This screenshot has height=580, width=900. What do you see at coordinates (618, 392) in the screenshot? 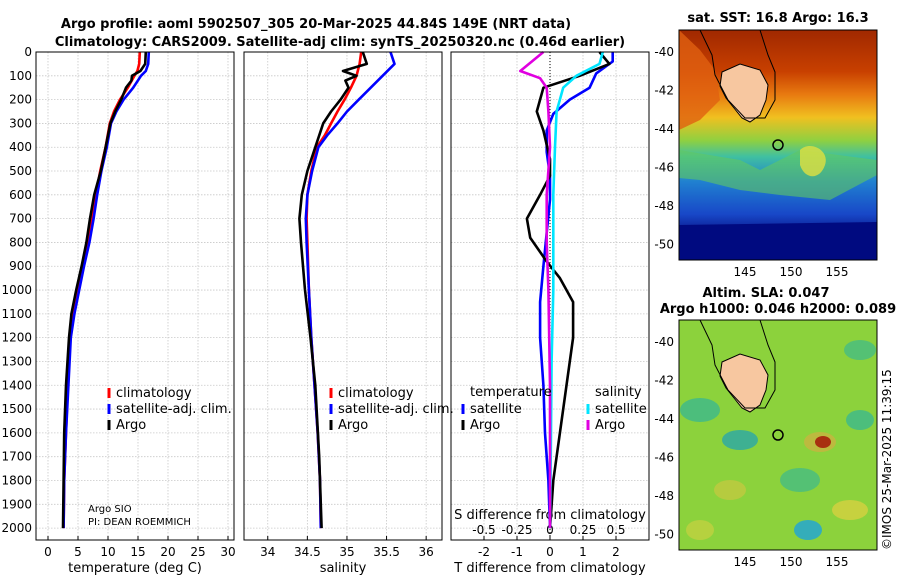
I see `legend-salinity-heading: salinity` at bounding box center [618, 392].